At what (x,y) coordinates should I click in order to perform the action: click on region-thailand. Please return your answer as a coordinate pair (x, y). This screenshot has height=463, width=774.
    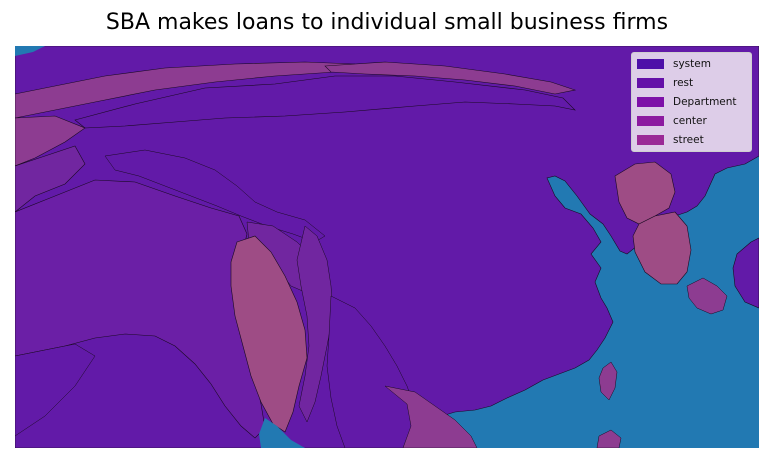
    Looking at the image, I should click on (315, 324).